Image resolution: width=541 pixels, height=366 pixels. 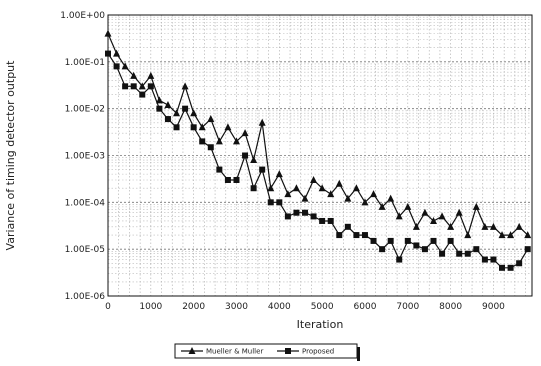 What do you see at coordinates (85, 110) in the screenshot?
I see `y-tick-label: 1.00E-02` at bounding box center [85, 110].